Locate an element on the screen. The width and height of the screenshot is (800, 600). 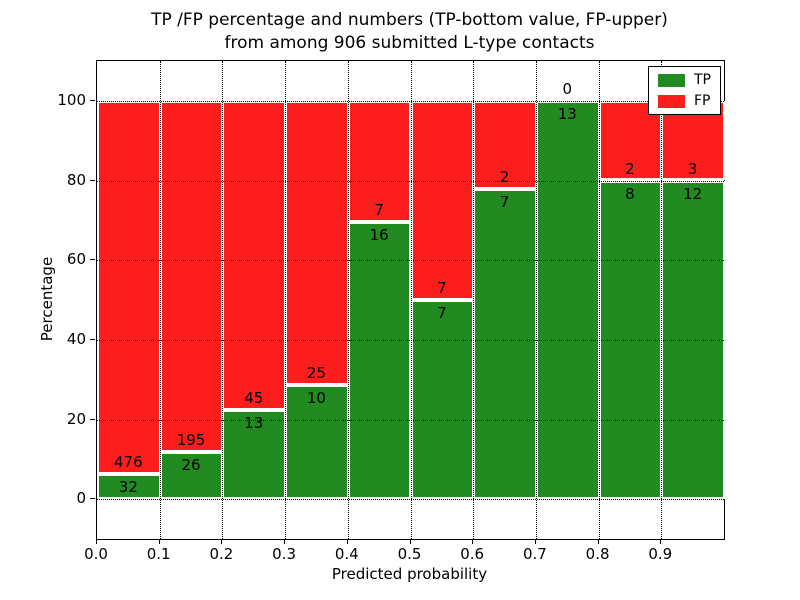
tp-count-label: 16 is located at coordinates (379, 235).